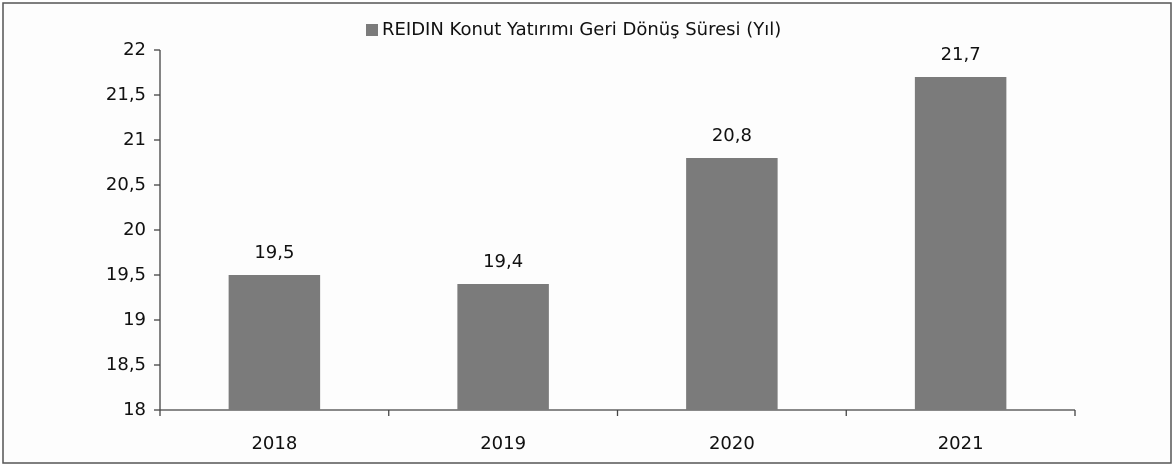 The width and height of the screenshot is (1176, 468). What do you see at coordinates (274, 443) in the screenshot?
I see `x-tick-label: 2018` at bounding box center [274, 443].